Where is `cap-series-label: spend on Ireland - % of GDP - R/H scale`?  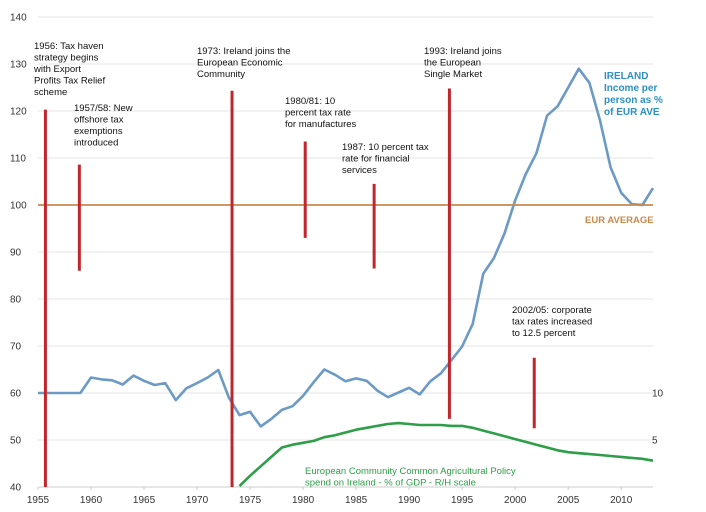
cap-series-label: spend on Ireland - % of GDP - R/H scale is located at coordinates (390, 483).